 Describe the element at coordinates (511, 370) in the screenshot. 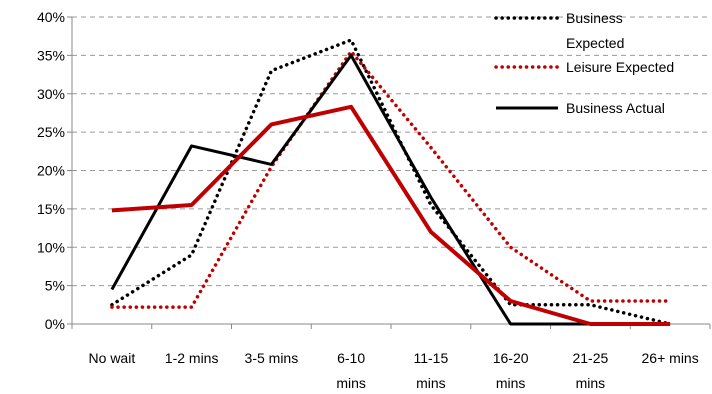

I see `x-tick-label: 16-20 mins` at that location.